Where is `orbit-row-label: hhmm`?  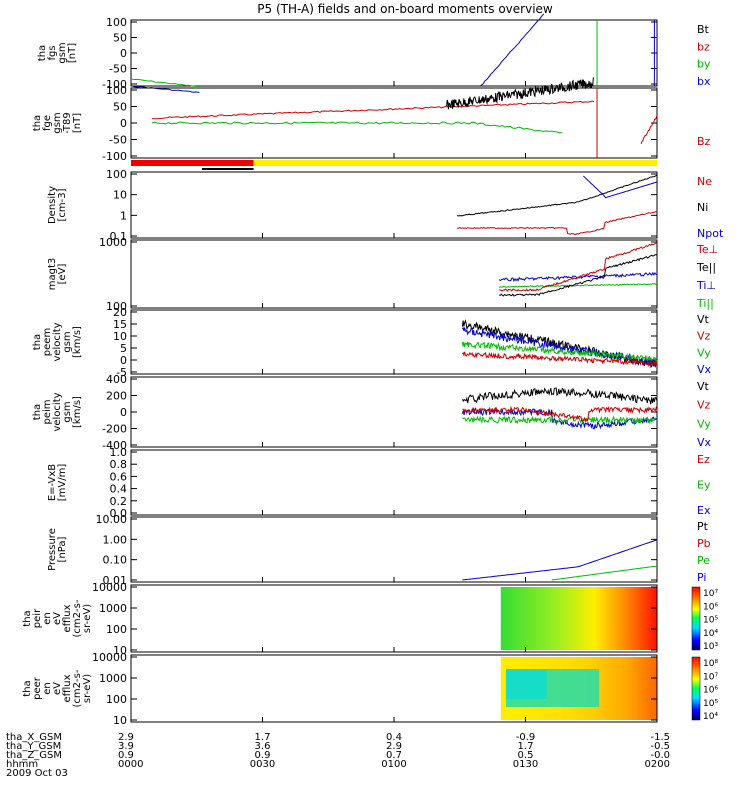
orbit-row-label: hhmm is located at coordinates (22, 764).